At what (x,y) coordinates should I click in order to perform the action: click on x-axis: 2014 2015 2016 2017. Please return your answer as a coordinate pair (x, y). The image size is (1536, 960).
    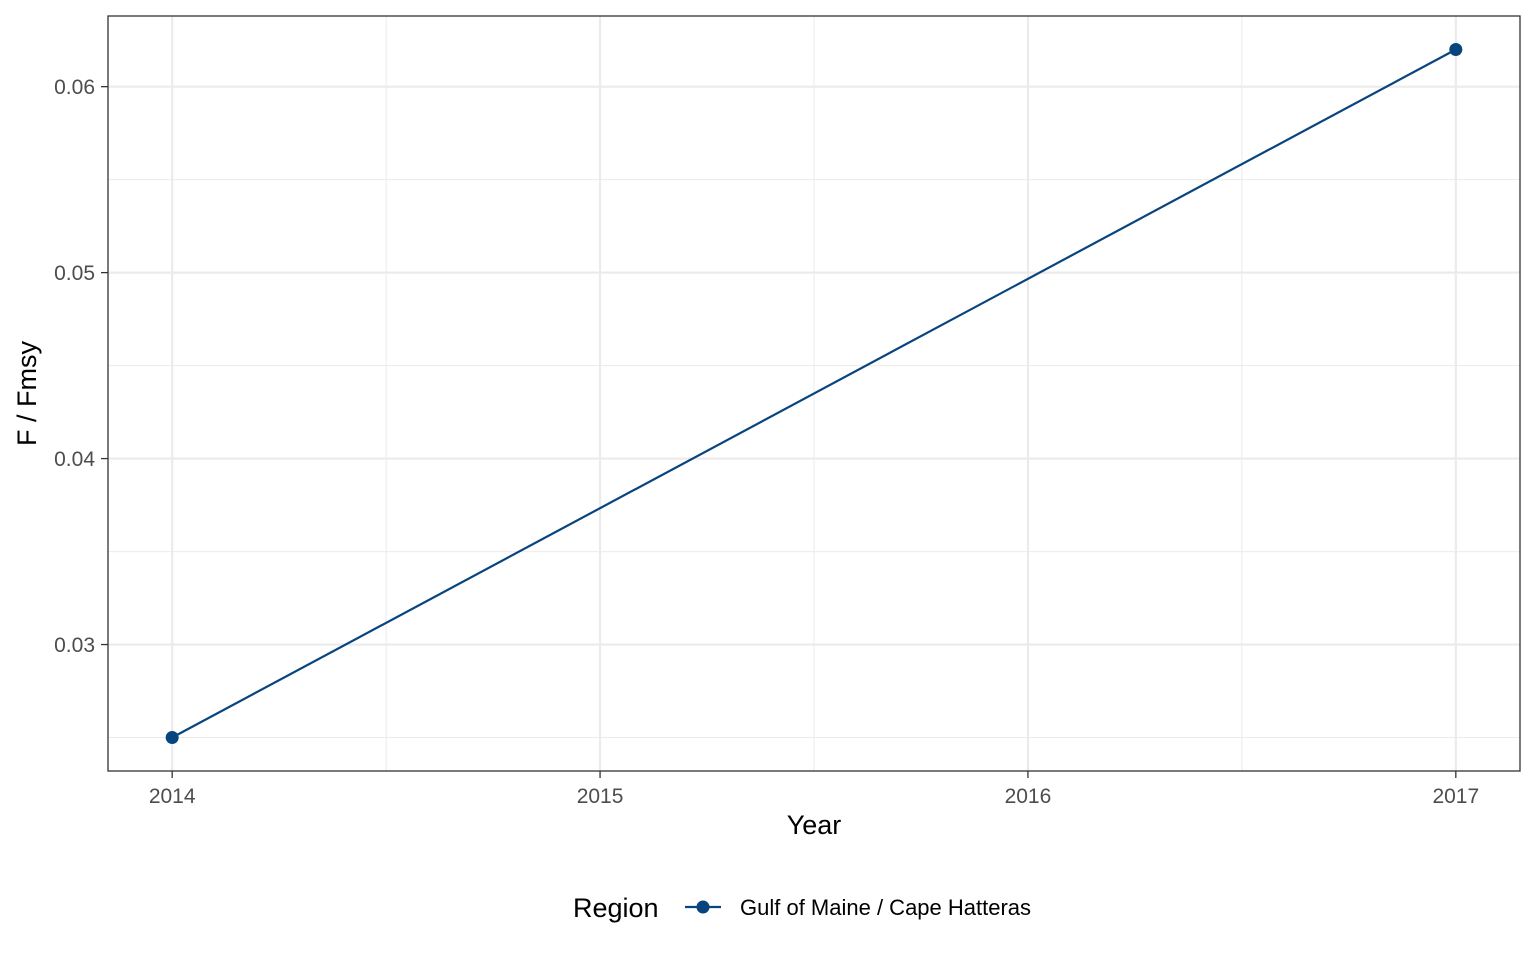
    Looking at the image, I should click on (814, 789).